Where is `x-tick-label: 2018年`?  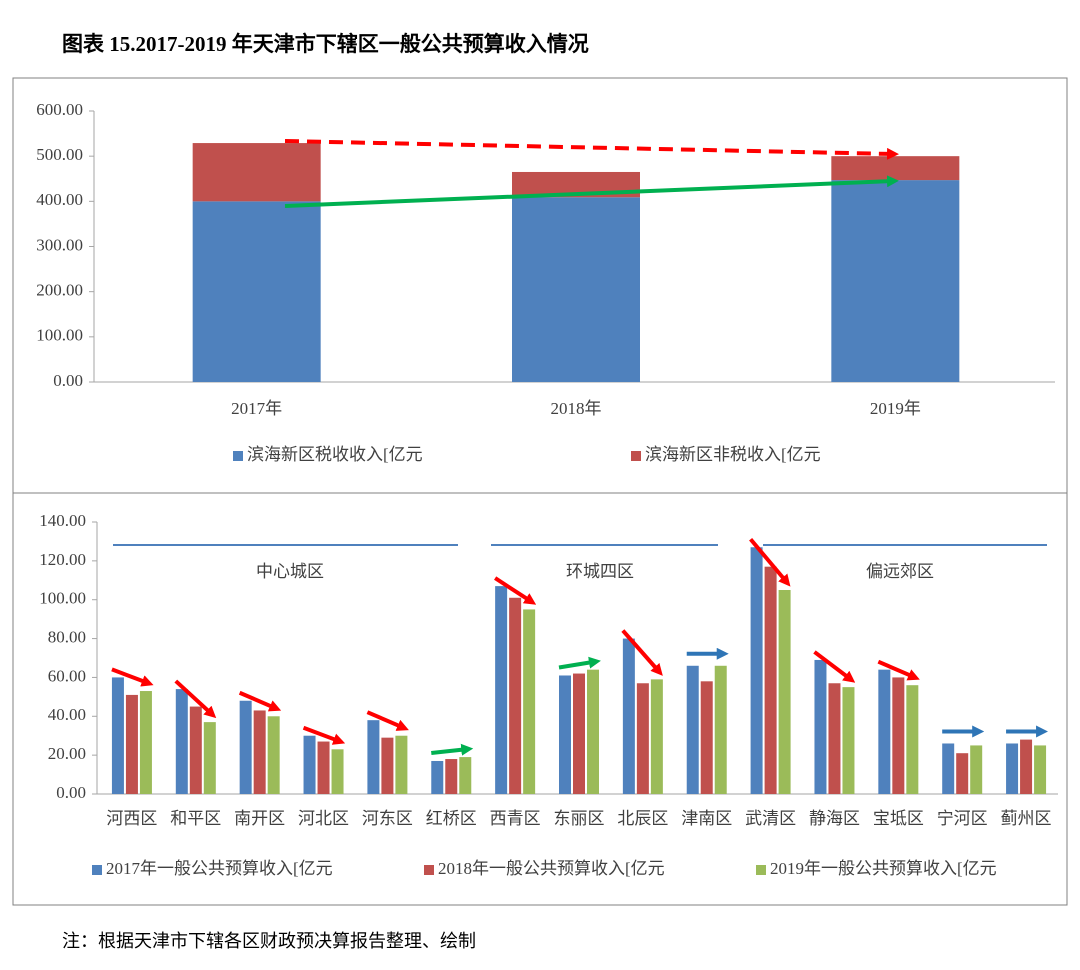
x-tick-label: 2018年 is located at coordinates (576, 408).